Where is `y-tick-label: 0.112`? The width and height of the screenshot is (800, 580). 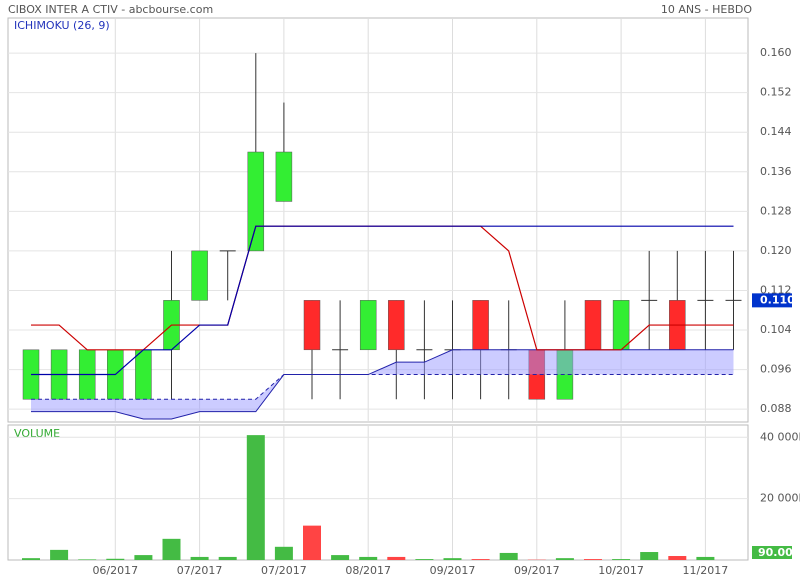
y-tick-label: 0.112 is located at coordinates (776, 289).